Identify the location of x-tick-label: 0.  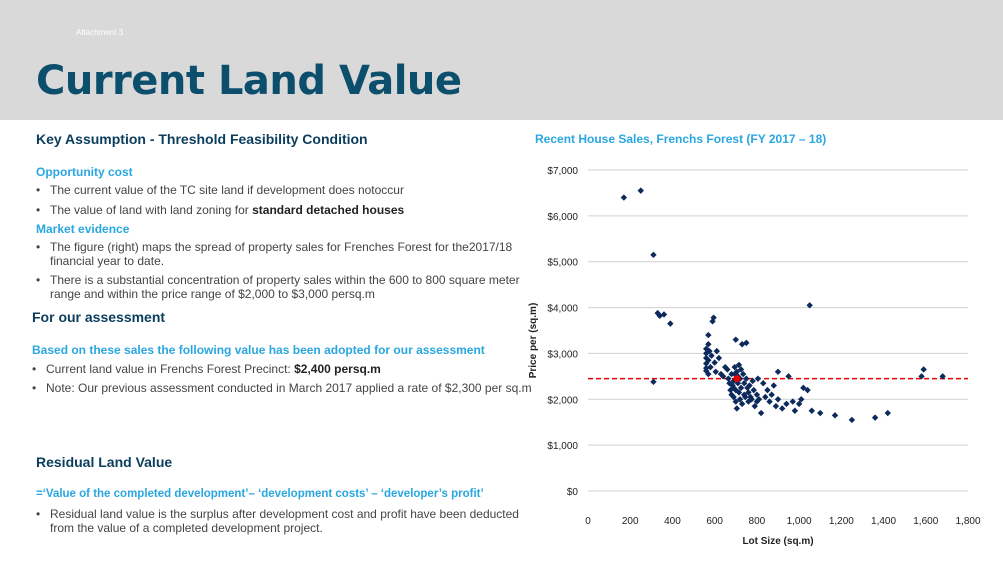
(588, 521).